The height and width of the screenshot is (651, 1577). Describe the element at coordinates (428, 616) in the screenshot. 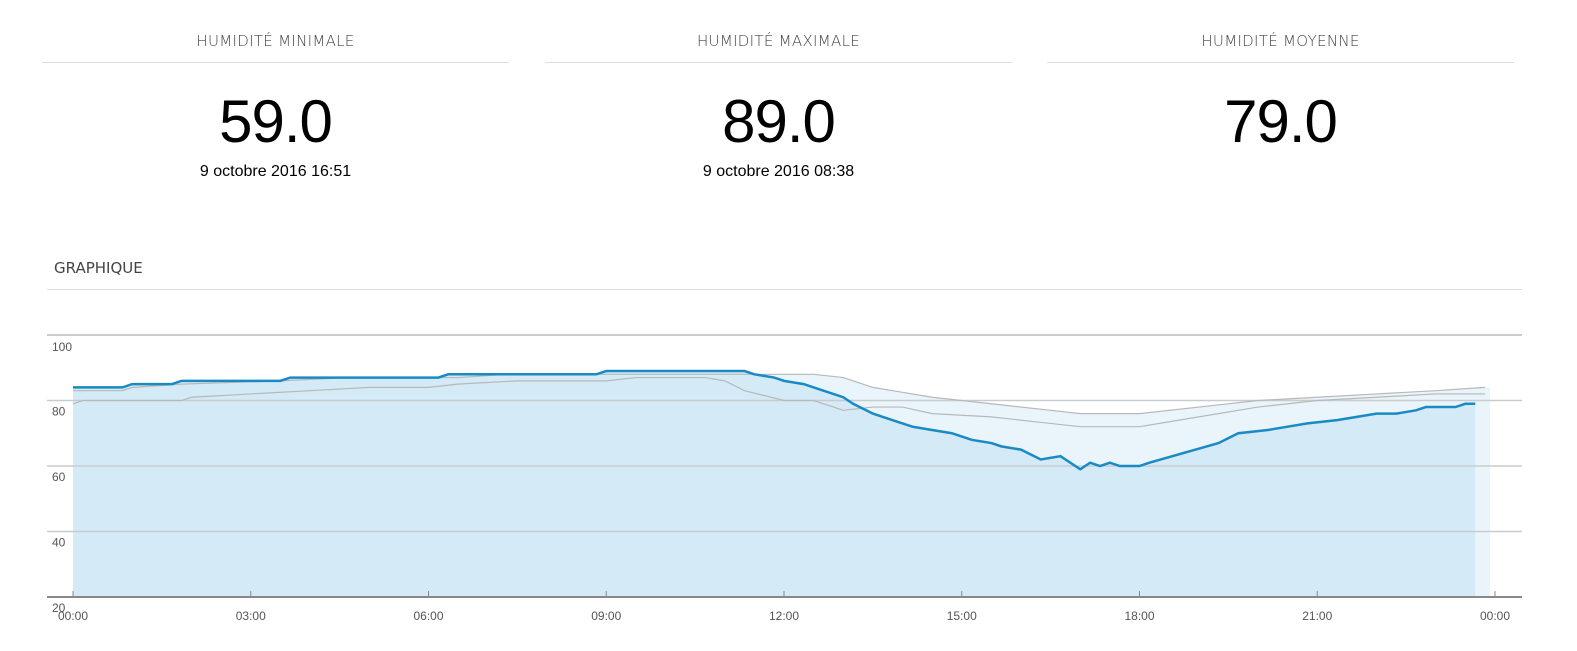

I see `x-tick-label: 06:00` at that location.